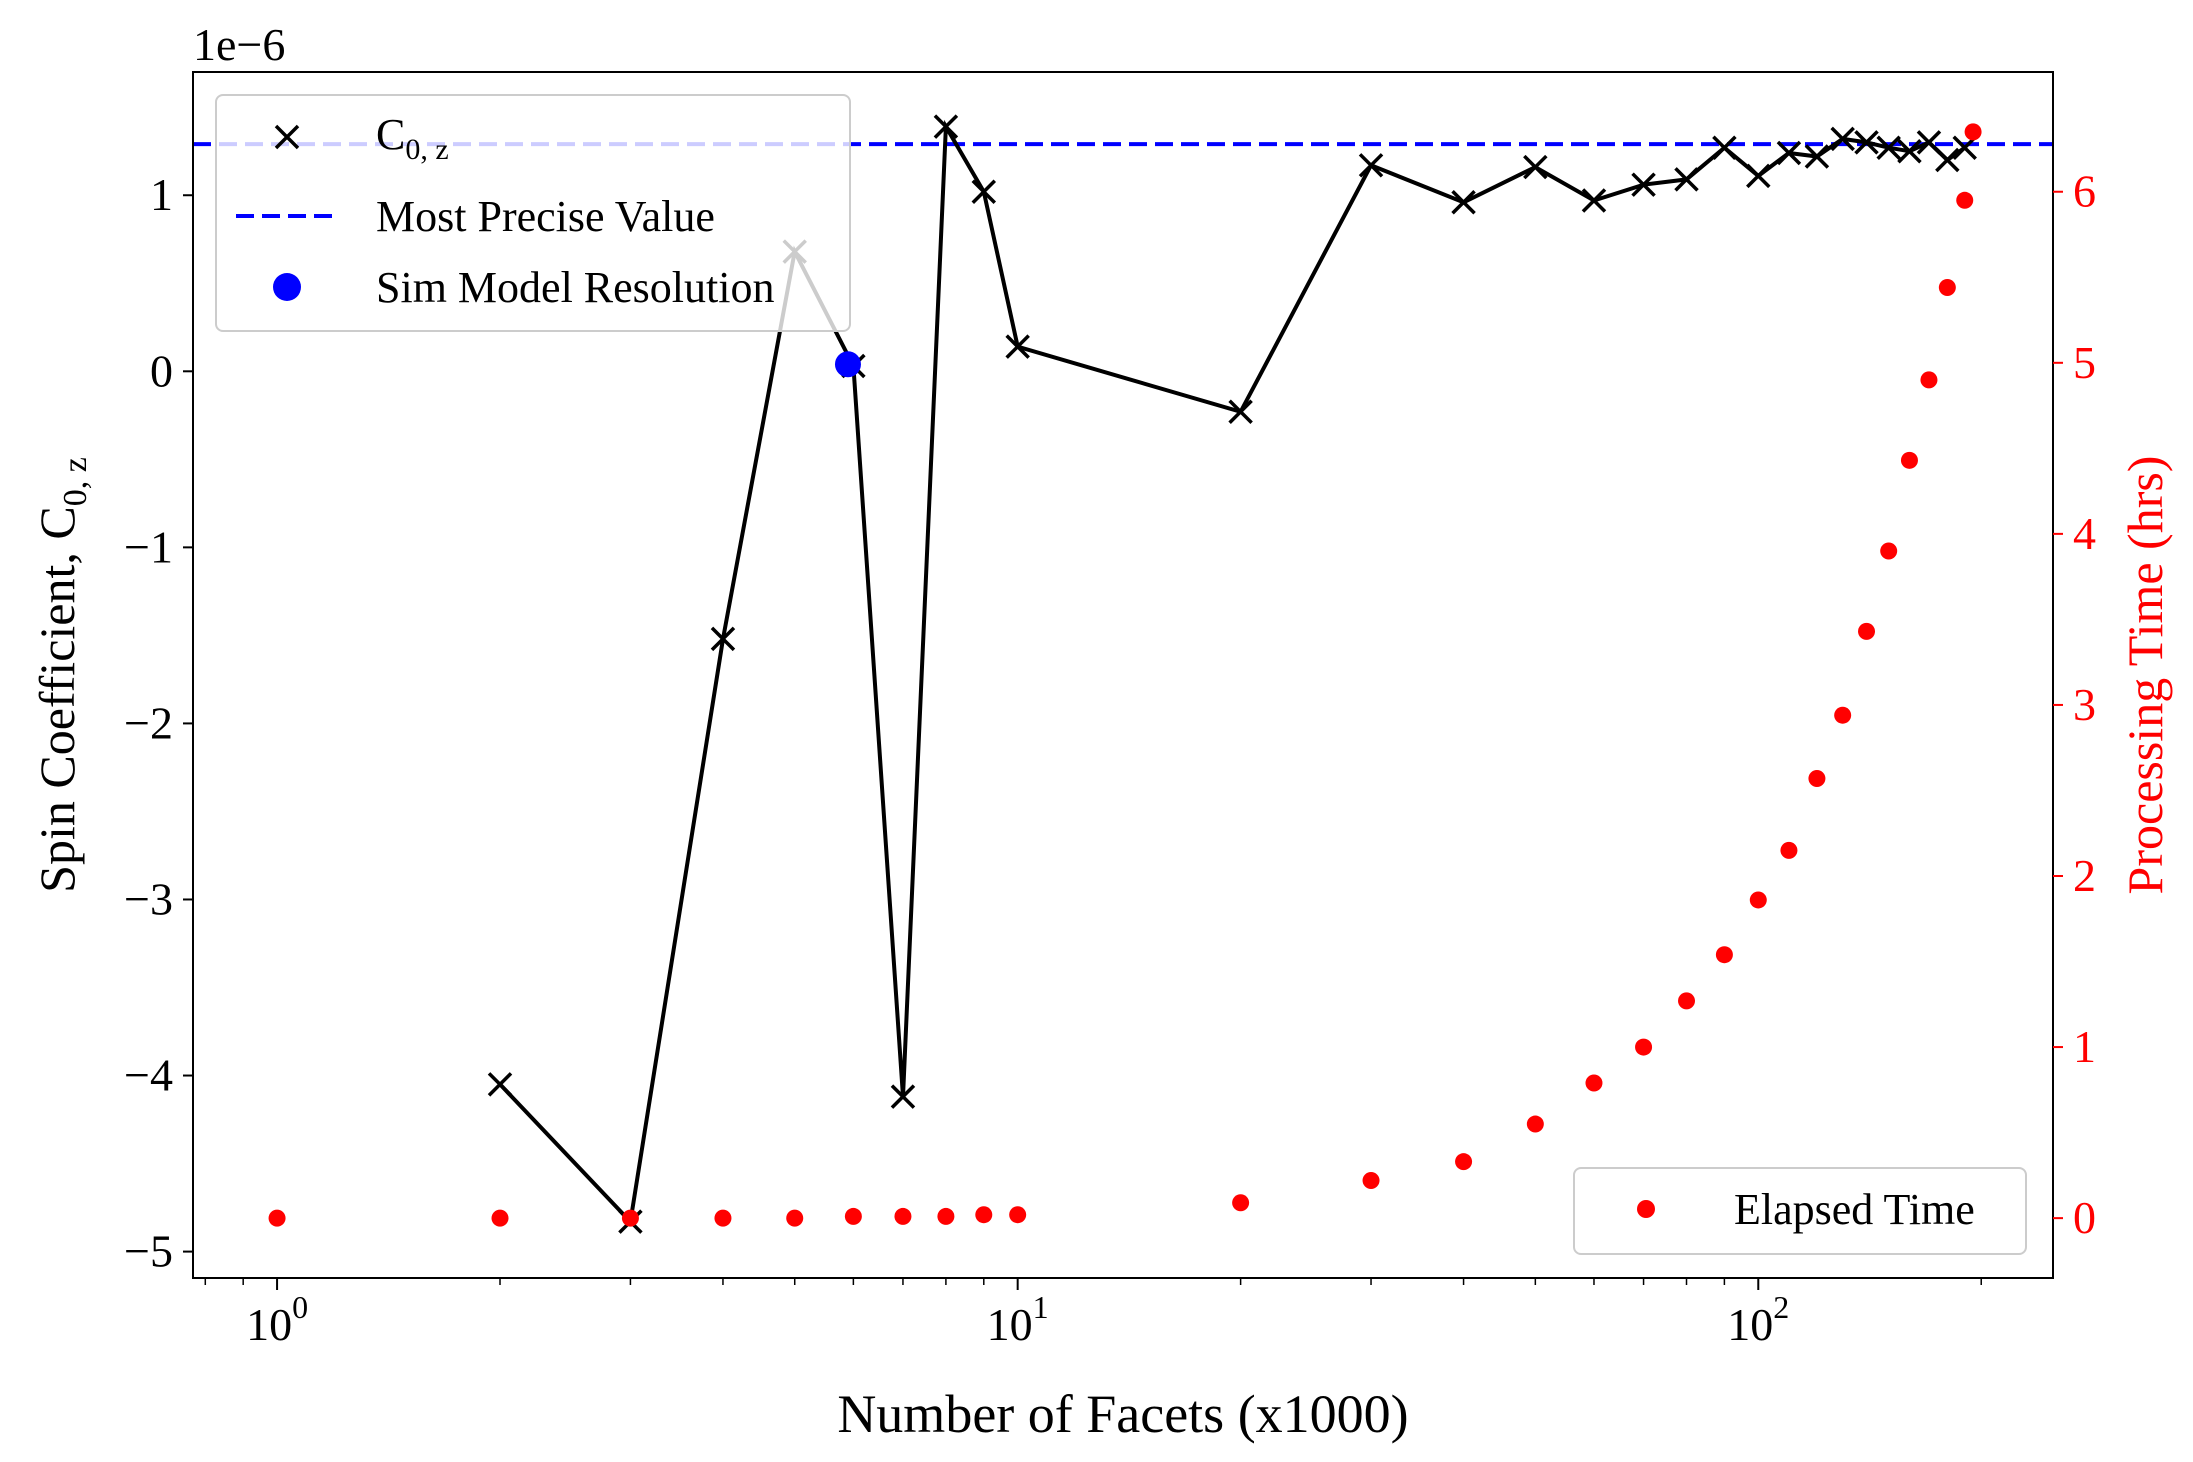 The width and height of the screenshot is (2193, 1462). I want to click on x-tick-label: 10², so click(1758, 1319).